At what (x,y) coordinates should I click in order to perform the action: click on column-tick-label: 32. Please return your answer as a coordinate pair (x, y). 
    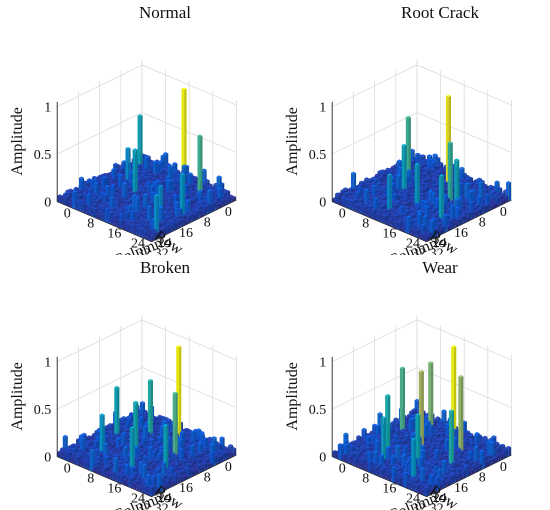
    Looking at the image, I should click on (162, 251).